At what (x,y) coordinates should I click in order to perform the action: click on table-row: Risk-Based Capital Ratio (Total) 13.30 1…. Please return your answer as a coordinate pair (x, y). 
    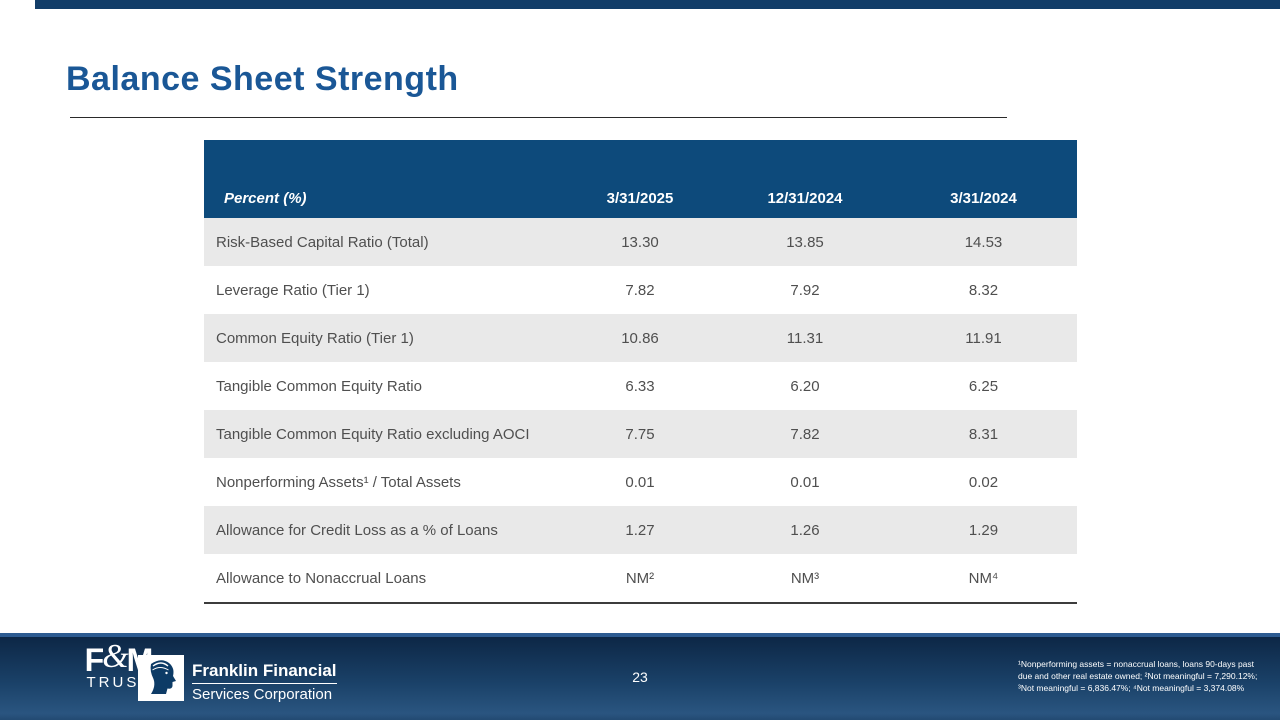
    Looking at the image, I should click on (640, 242).